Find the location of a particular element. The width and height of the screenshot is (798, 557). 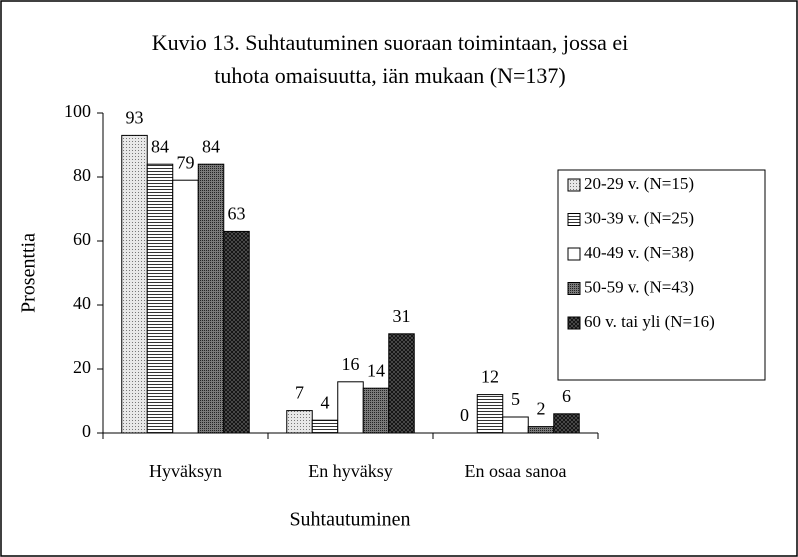

y-axis-label: Prosenttia is located at coordinates (29, 273).